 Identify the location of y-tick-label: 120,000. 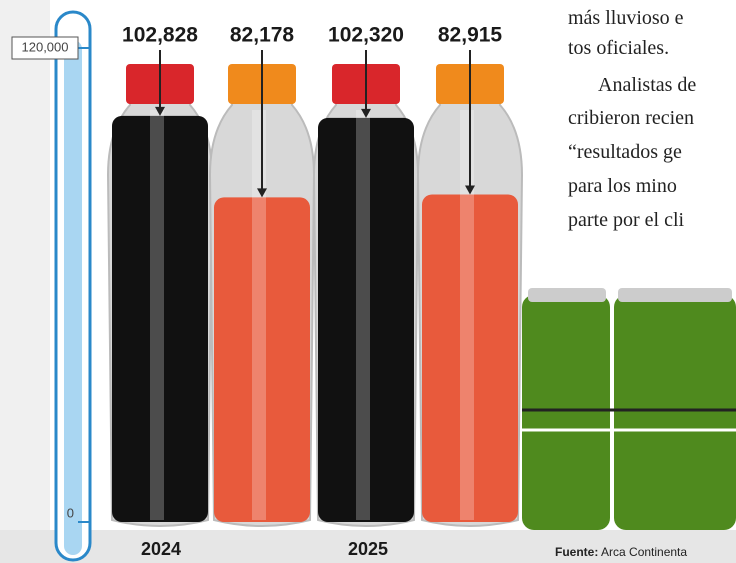
(45, 46).